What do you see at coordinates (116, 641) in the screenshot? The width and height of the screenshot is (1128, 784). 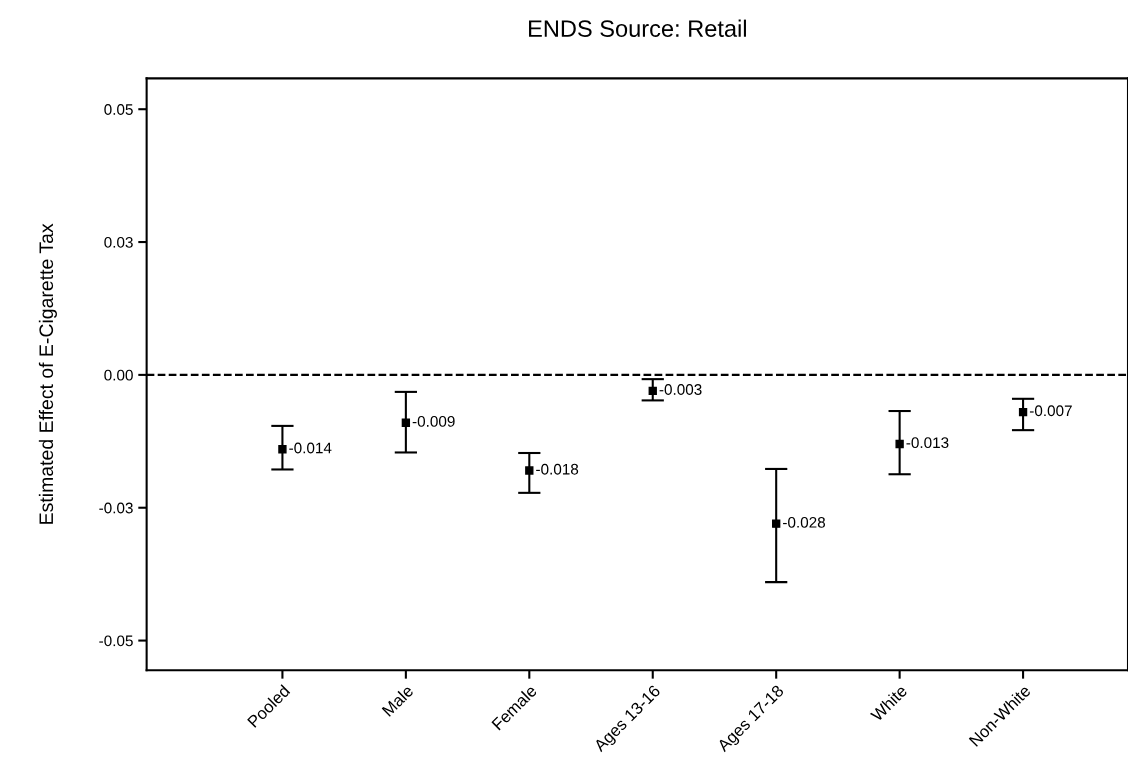 I see `y-tick-label: -0.05` at bounding box center [116, 641].